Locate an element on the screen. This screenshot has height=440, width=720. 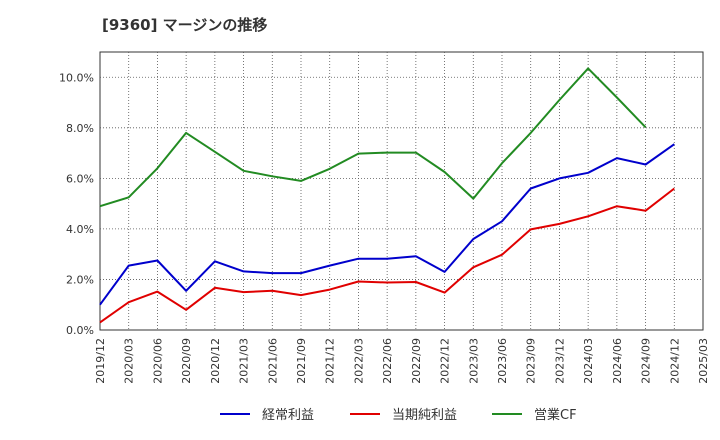
x-tick-label: 2019/12 is located at coordinates (100, 361).